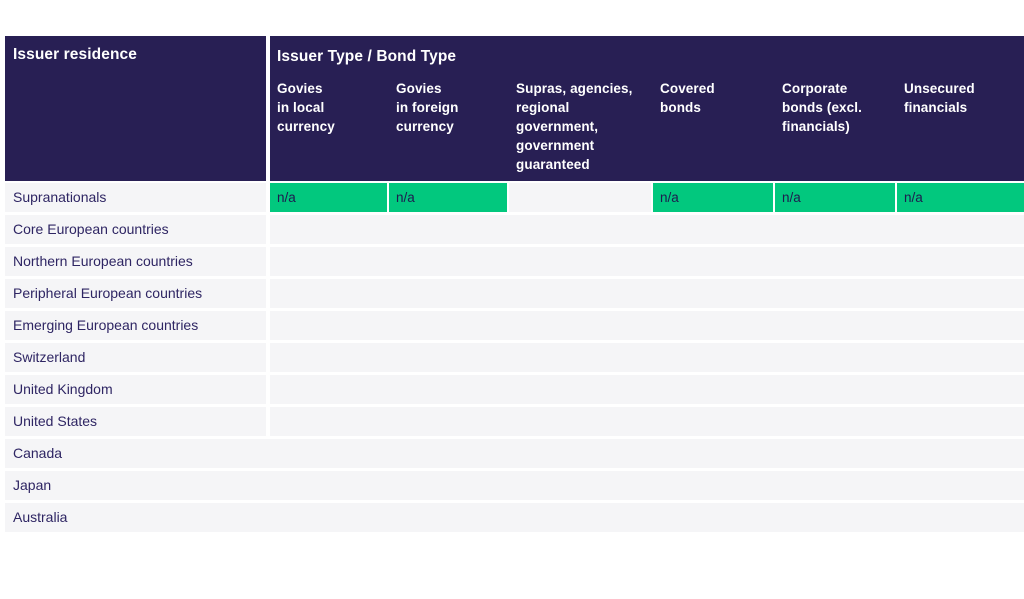 This screenshot has height=599, width=1024. I want to click on table-row: Supranationals n/a n/a n/a n/a n/a, so click(514, 197).